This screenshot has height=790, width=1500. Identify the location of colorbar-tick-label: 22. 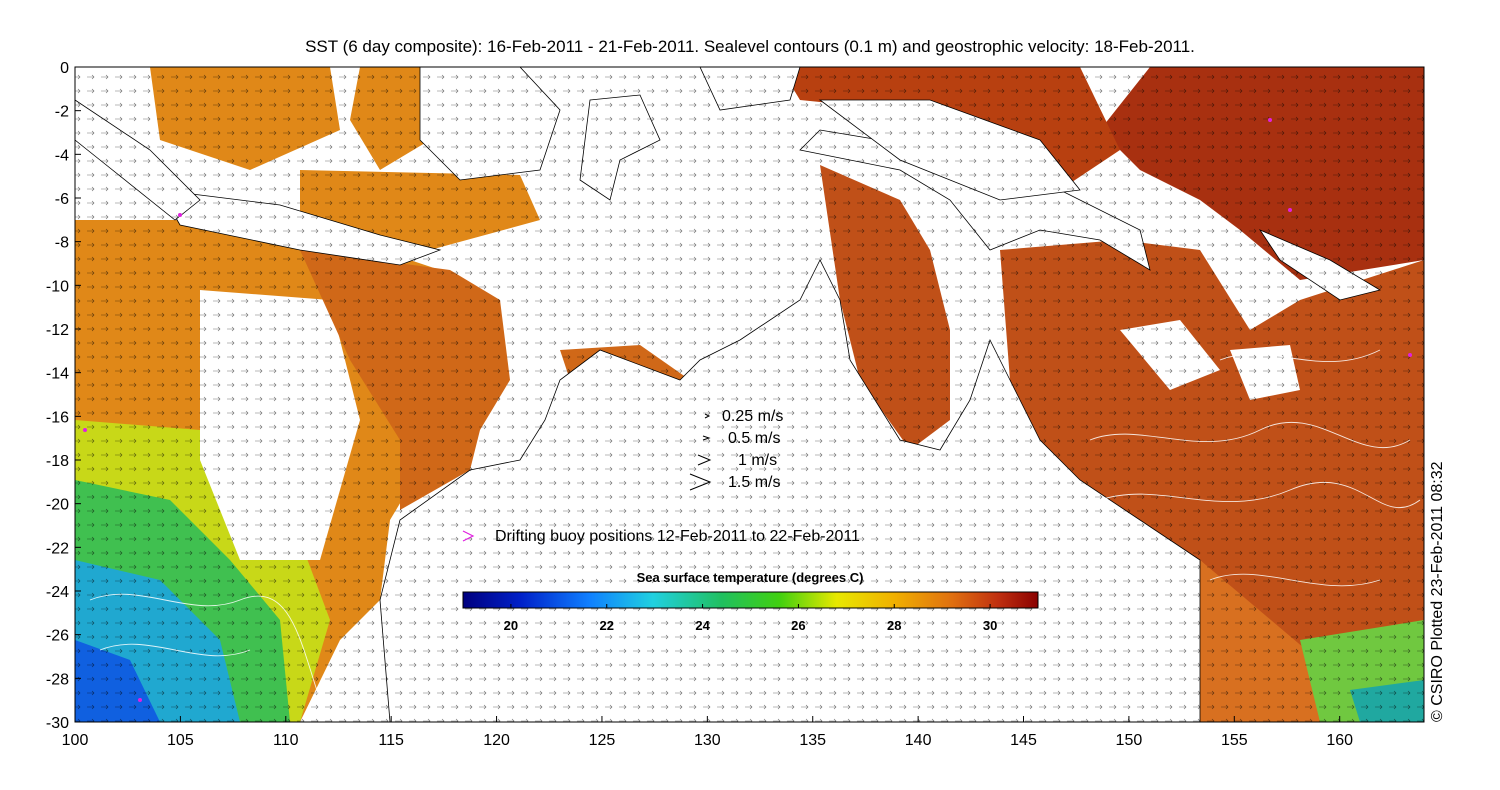
(607, 625).